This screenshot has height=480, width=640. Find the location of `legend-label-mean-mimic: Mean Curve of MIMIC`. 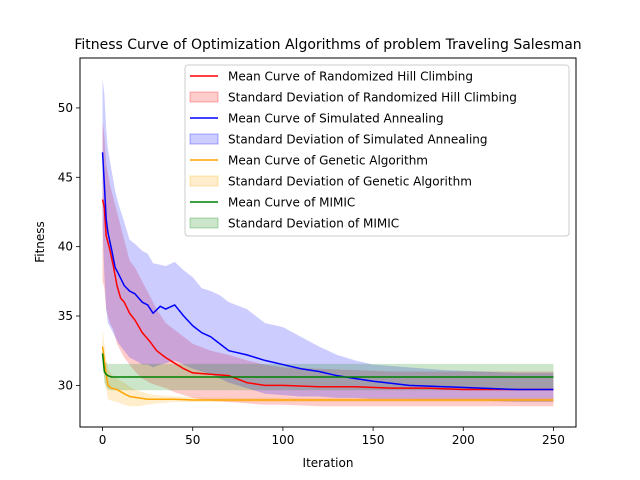

legend-label-mean-mimic: Mean Curve of MIMIC is located at coordinates (291, 203).